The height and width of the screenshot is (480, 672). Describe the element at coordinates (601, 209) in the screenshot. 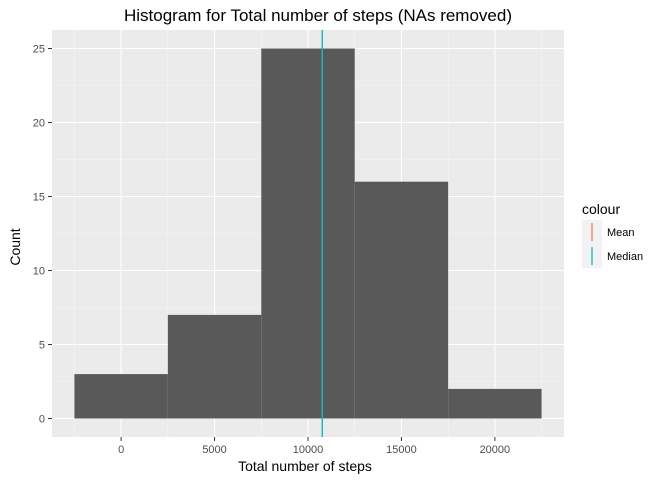

I see `legend-title: colour` at that location.